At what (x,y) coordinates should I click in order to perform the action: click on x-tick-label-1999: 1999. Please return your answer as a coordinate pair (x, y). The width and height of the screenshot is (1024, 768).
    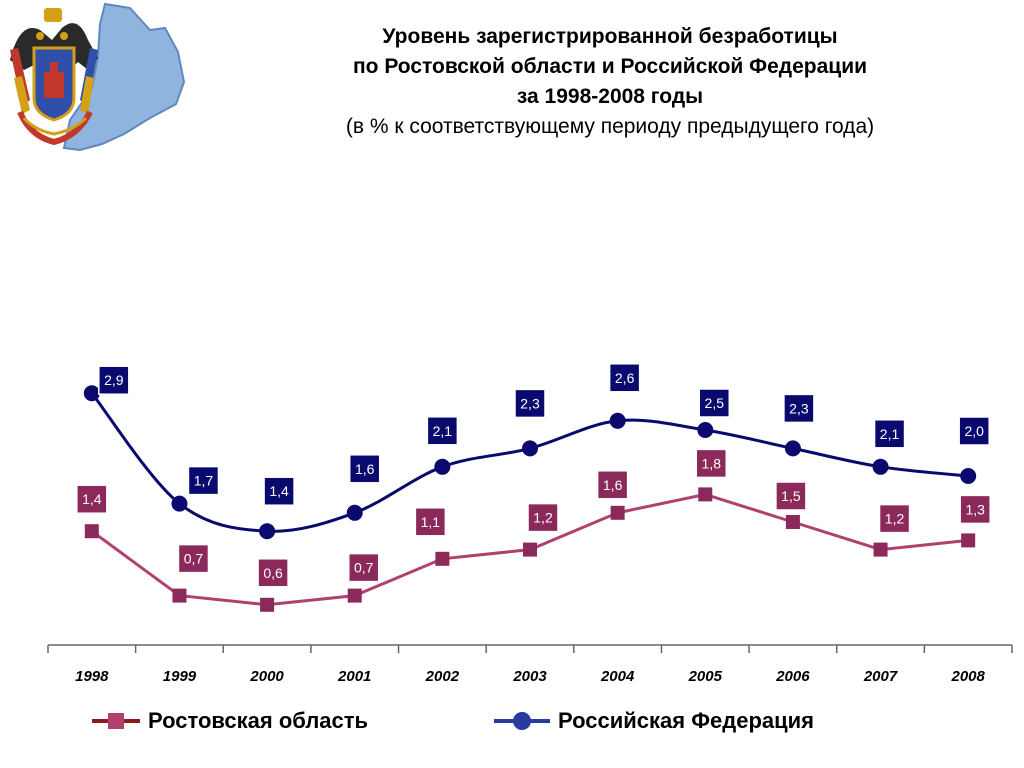
    Looking at the image, I should click on (180, 676).